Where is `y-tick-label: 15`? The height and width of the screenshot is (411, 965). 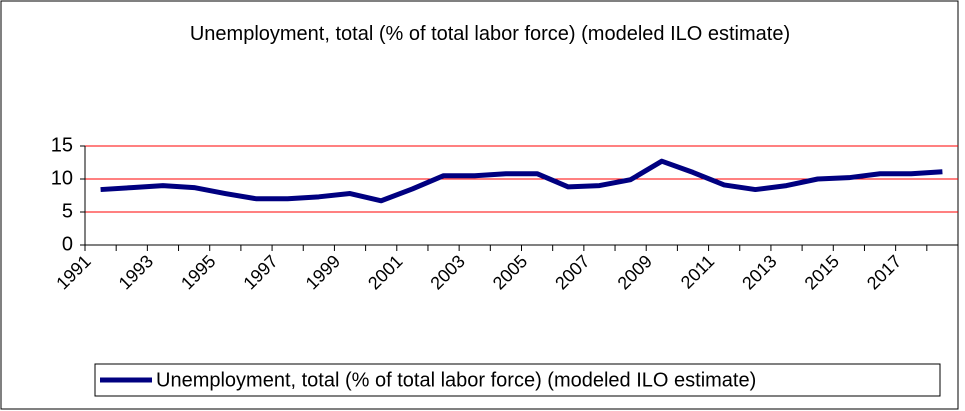
y-tick-label: 15 is located at coordinates (62, 145).